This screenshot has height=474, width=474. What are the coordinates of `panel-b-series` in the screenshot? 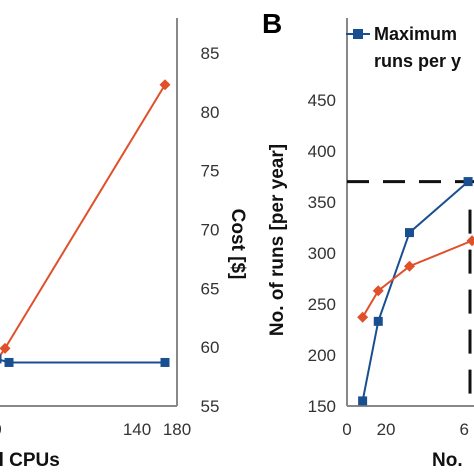 It's located at (415, 291).